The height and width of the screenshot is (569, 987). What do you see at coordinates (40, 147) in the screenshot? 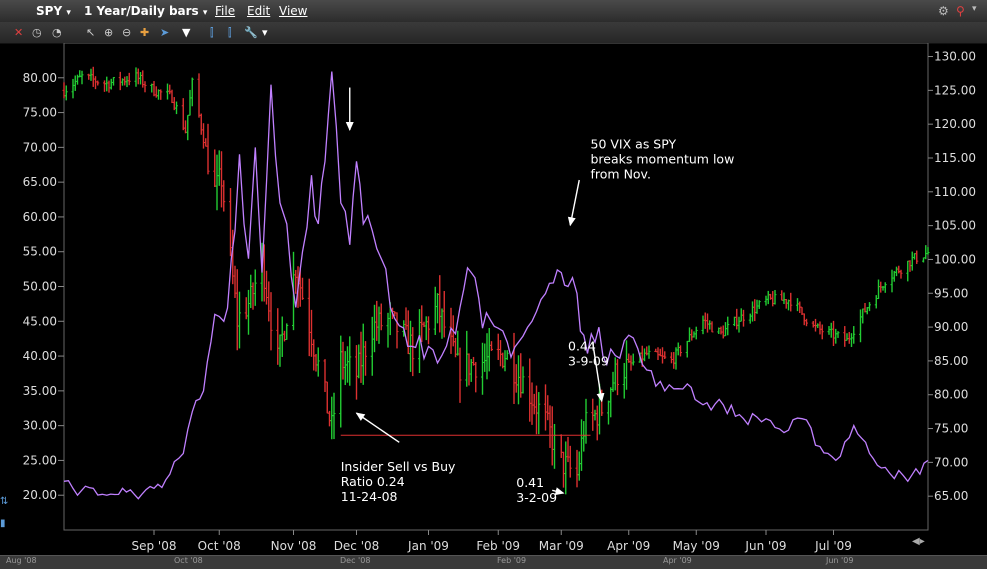
I see `left-tick-label: 70.00` at bounding box center [40, 147].